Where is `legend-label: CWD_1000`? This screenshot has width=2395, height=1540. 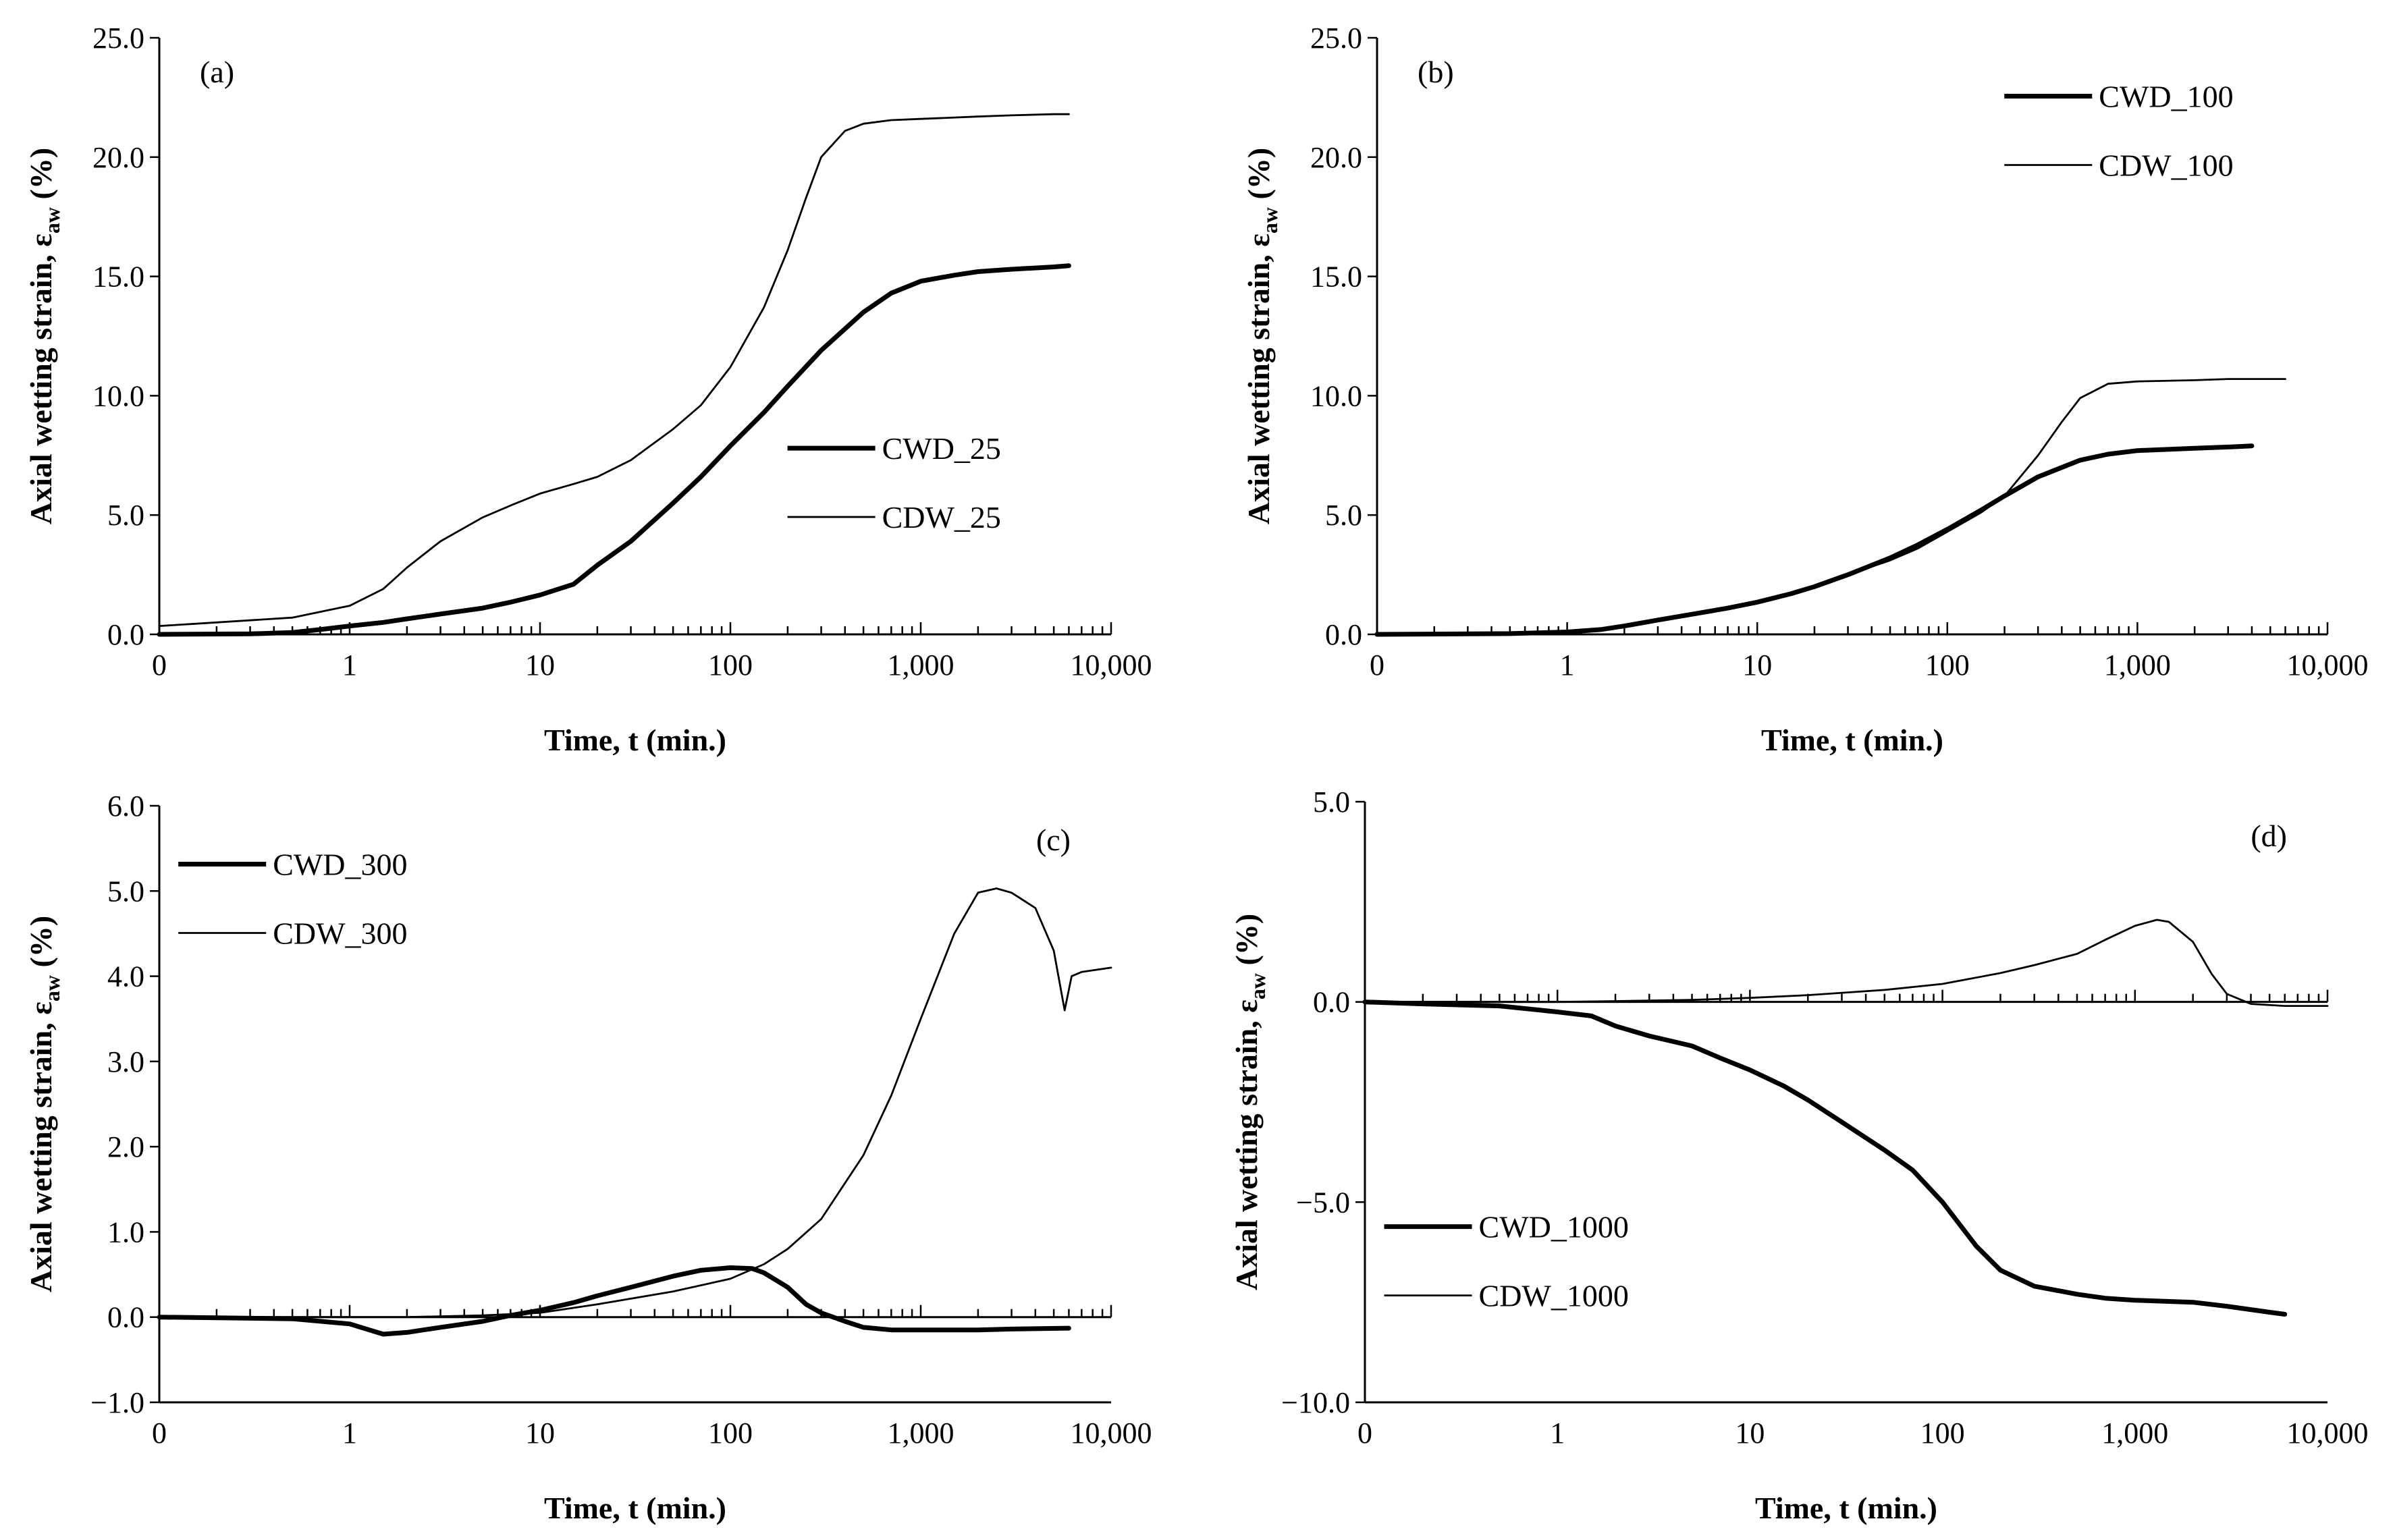 legend-label: CWD_1000 is located at coordinates (1554, 1227).